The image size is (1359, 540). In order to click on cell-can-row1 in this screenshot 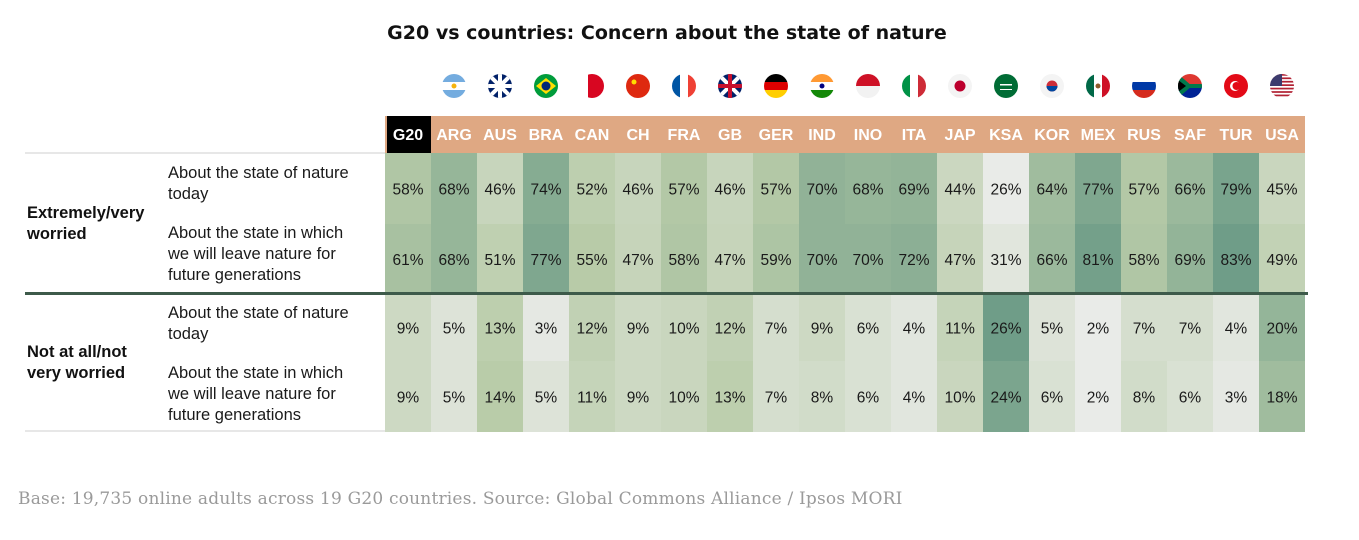, I will do `click(592, 188)`.